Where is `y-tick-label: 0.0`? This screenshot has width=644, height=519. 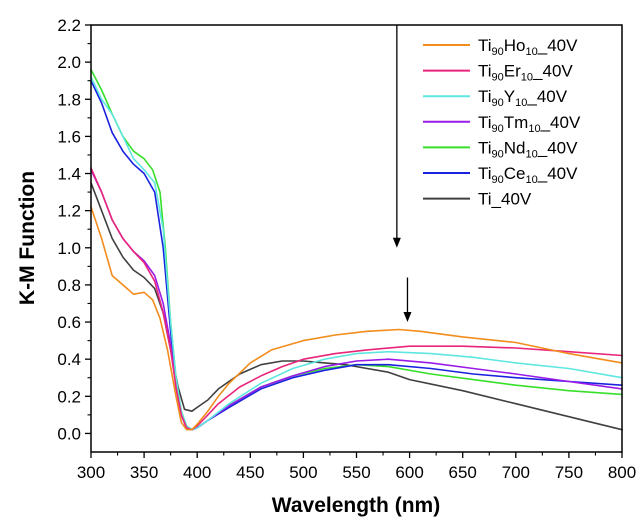 y-tick-label: 0.0 is located at coordinates (69, 433).